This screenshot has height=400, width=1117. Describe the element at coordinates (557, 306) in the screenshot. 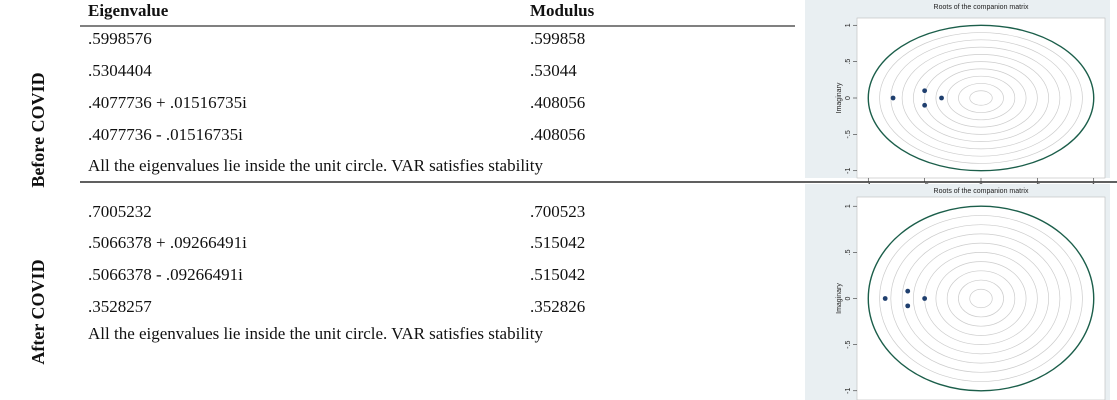

I see `table-cell: .352826` at that location.